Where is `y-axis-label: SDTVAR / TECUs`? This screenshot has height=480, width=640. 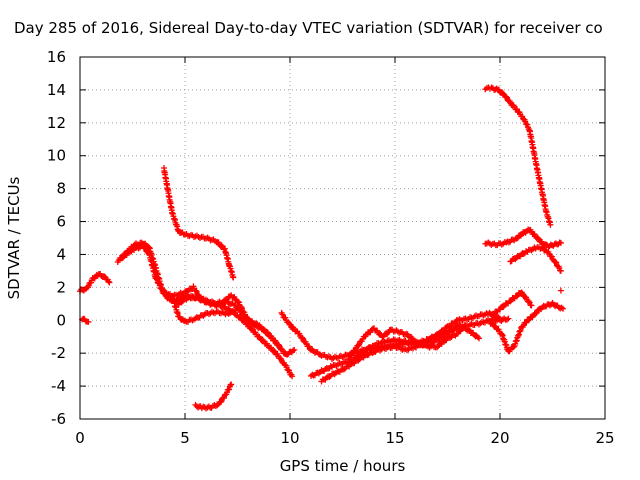
y-axis-label: SDTVAR / TECUs is located at coordinates (14, 237).